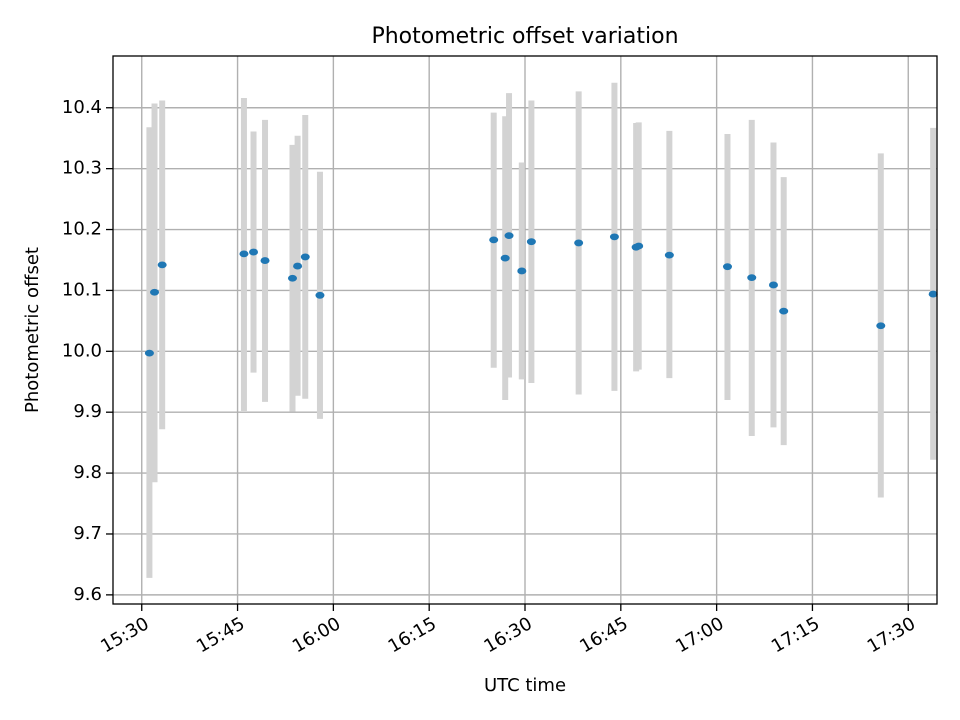 This screenshot has width=960, height=720. Describe the element at coordinates (82, 168) in the screenshot. I see `y-tick-label: 10.3` at that location.